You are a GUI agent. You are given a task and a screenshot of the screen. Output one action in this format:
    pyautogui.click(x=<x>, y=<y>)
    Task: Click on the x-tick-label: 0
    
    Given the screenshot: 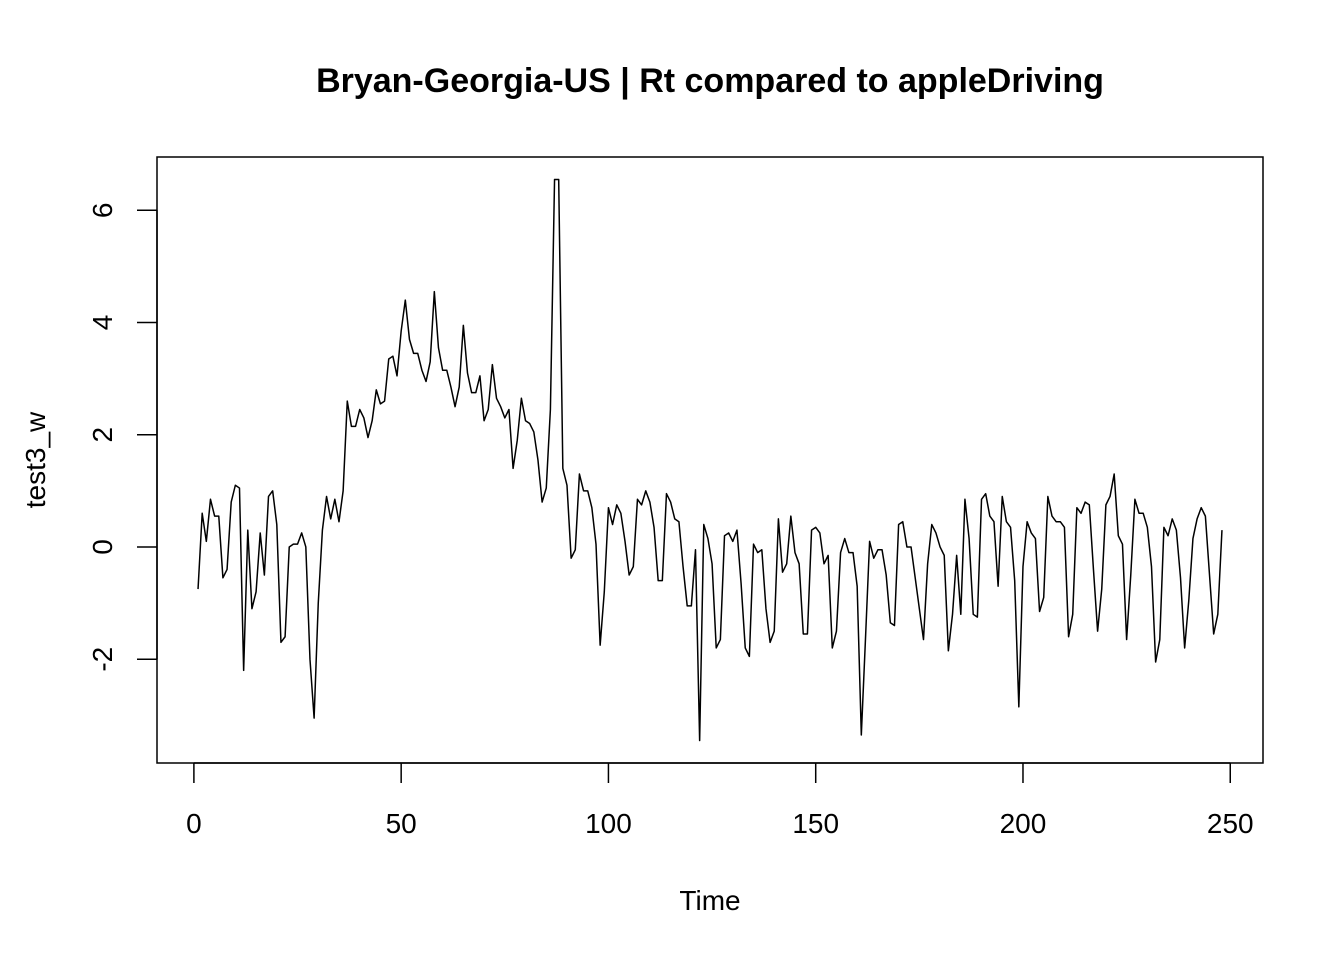 What is the action you would take?
    pyautogui.click(x=194, y=823)
    